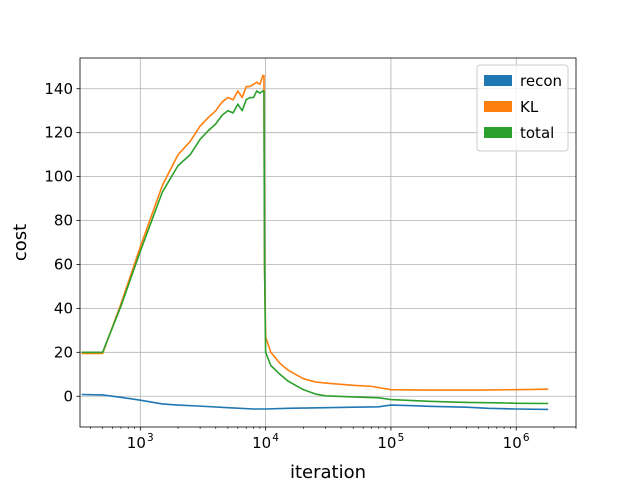  I want to click on legend-swatch-recon, so click(498, 80).